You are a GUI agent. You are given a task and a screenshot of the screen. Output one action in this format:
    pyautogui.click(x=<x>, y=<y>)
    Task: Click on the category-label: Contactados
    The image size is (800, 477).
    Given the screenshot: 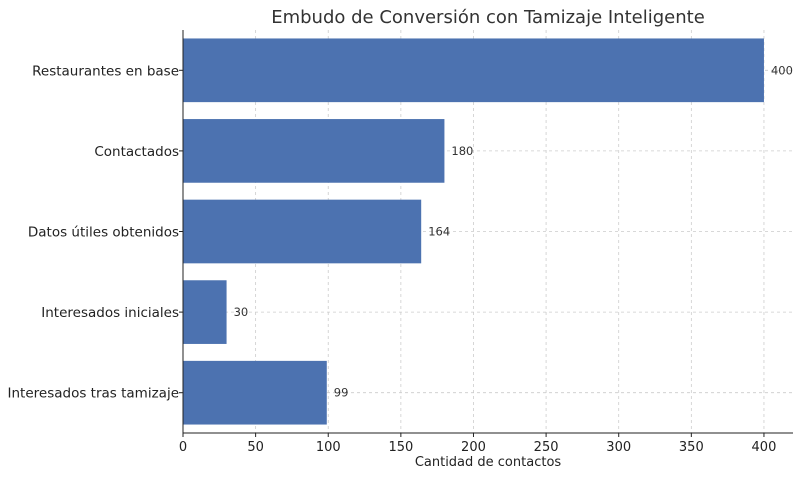 What is the action you would take?
    pyautogui.click(x=136, y=152)
    